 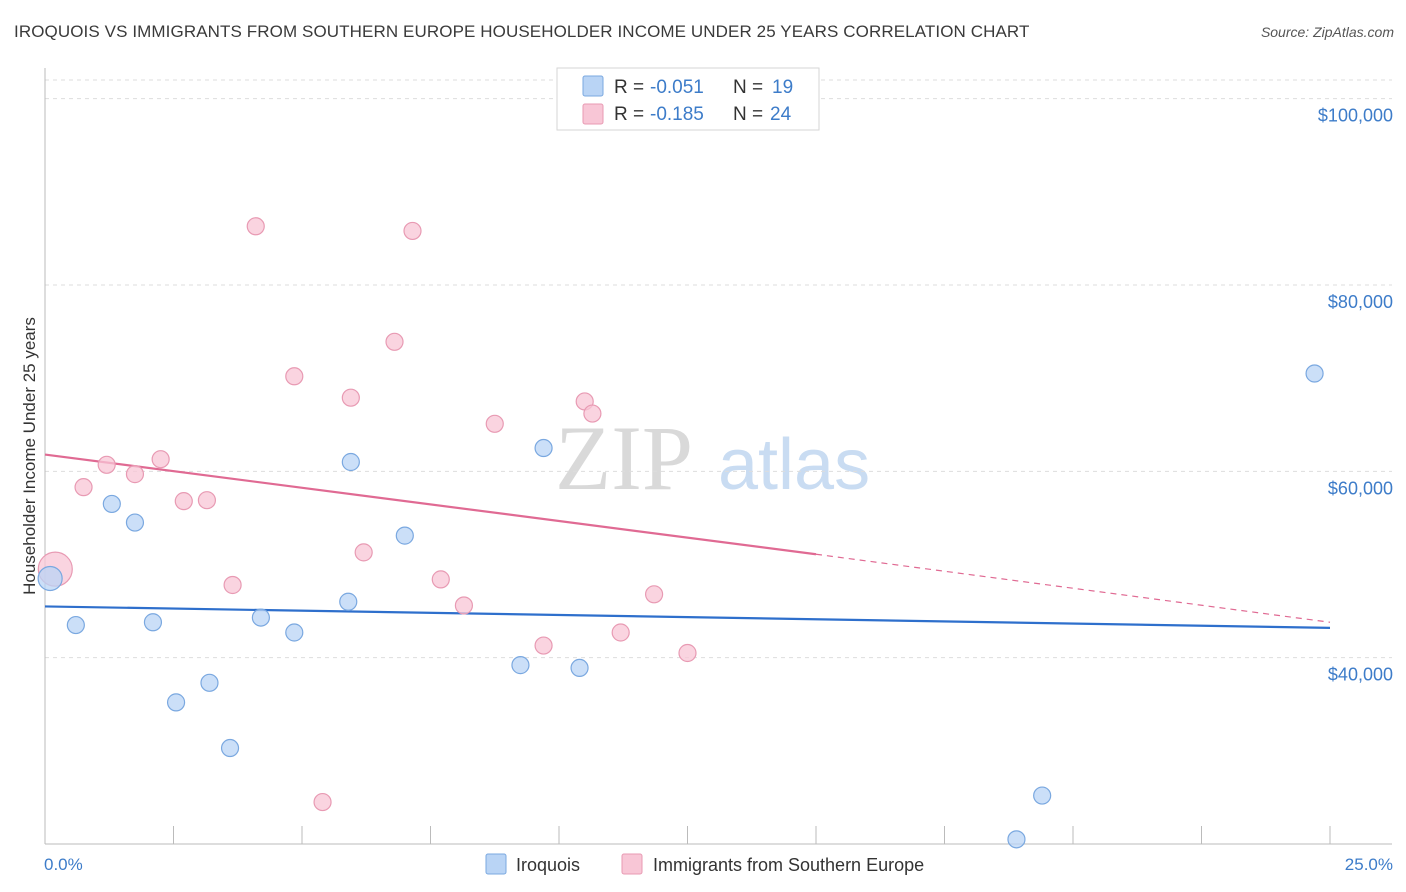 What do you see at coordinates (1360, 488) in the screenshot?
I see `y-tick-label-1: $60,000` at bounding box center [1360, 488].